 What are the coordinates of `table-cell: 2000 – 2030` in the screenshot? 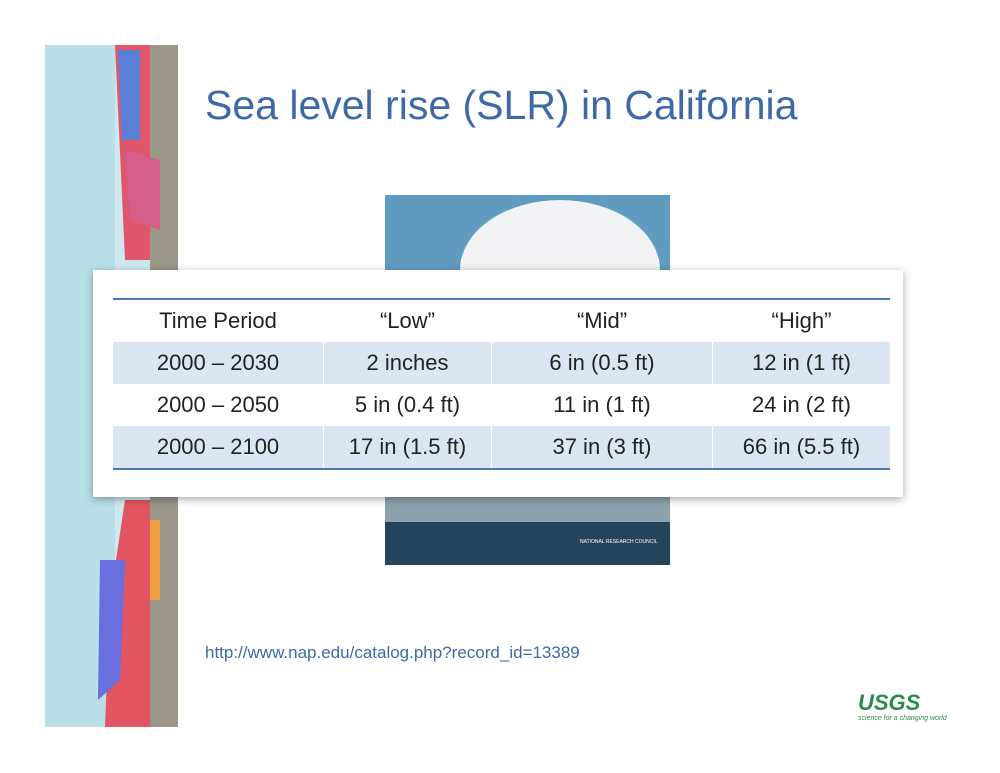 It's located at (218, 363).